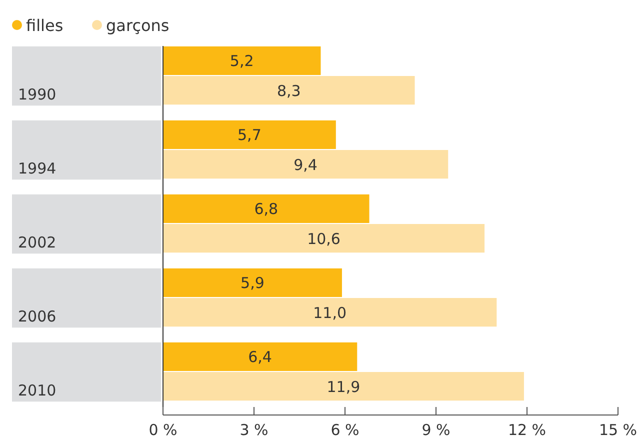  I want to click on x-tick-label: 15 %, so click(618, 429).